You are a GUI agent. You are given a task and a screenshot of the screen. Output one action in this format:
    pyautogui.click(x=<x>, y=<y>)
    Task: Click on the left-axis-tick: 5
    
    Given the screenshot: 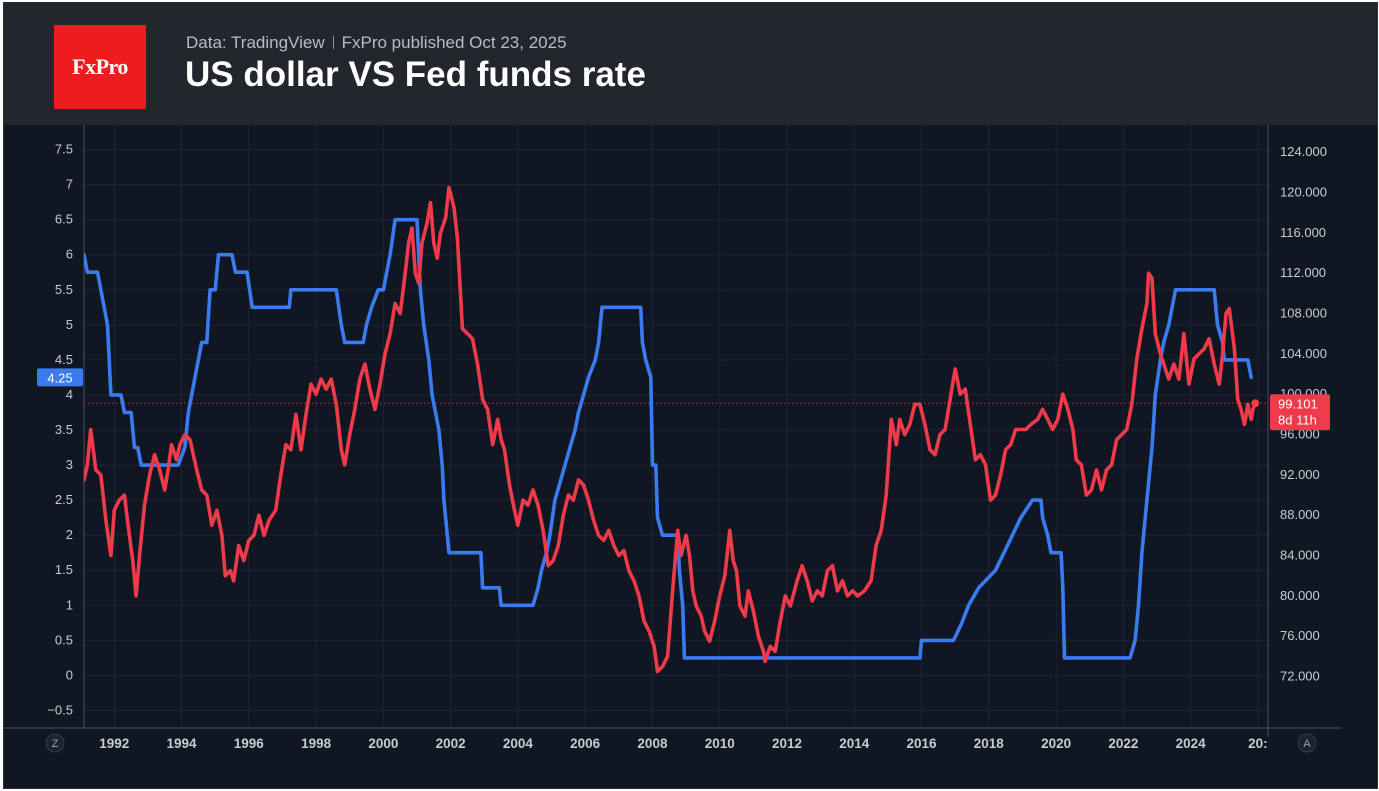 What is the action you would take?
    pyautogui.click(x=69, y=324)
    